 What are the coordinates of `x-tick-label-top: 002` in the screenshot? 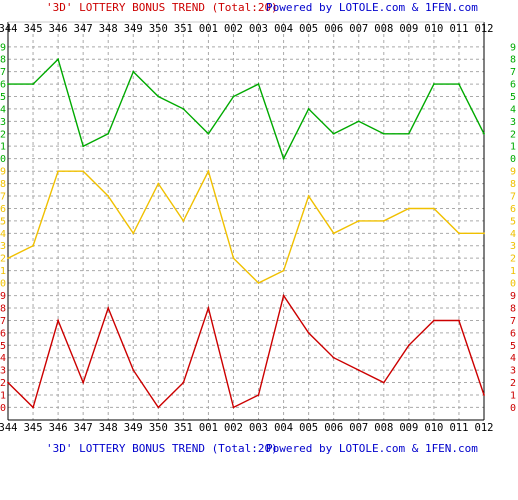 It's located at (233, 29).